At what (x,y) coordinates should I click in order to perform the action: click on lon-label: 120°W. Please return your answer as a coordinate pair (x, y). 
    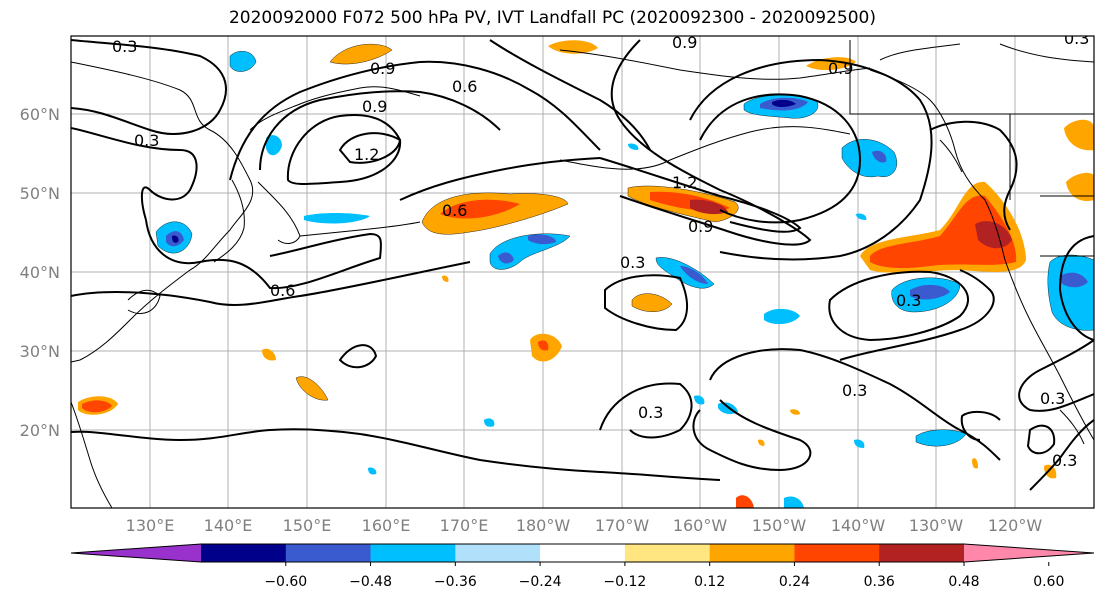
    Looking at the image, I should click on (1015, 525).